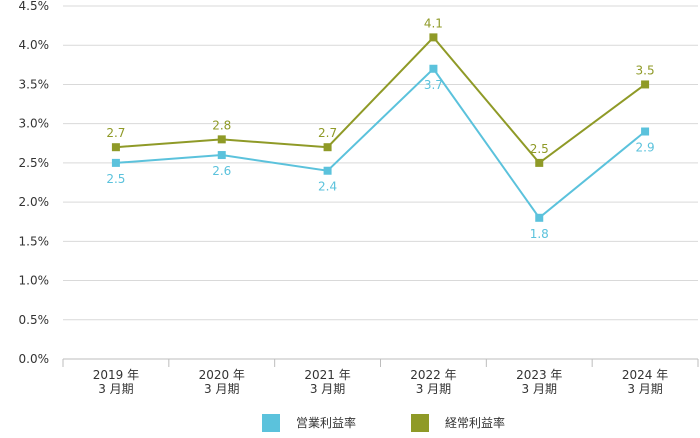 Image resolution: width=700 pixels, height=438 pixels. Describe the element at coordinates (433, 85) in the screenshot. I see `series-0-data-label: 3.7` at that location.